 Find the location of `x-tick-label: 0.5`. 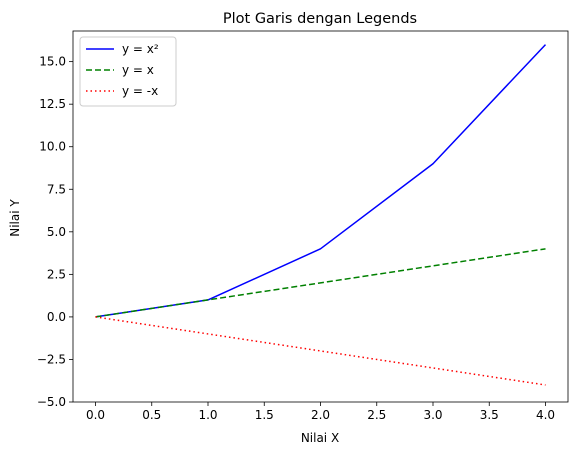

x-tick-label: 0.5 is located at coordinates (151, 415).